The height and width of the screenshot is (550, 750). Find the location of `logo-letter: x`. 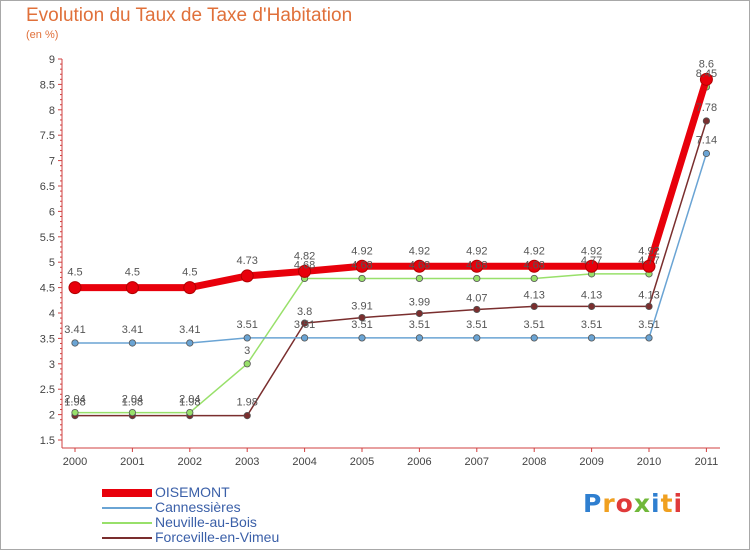

logo-letter: x is located at coordinates (642, 503).